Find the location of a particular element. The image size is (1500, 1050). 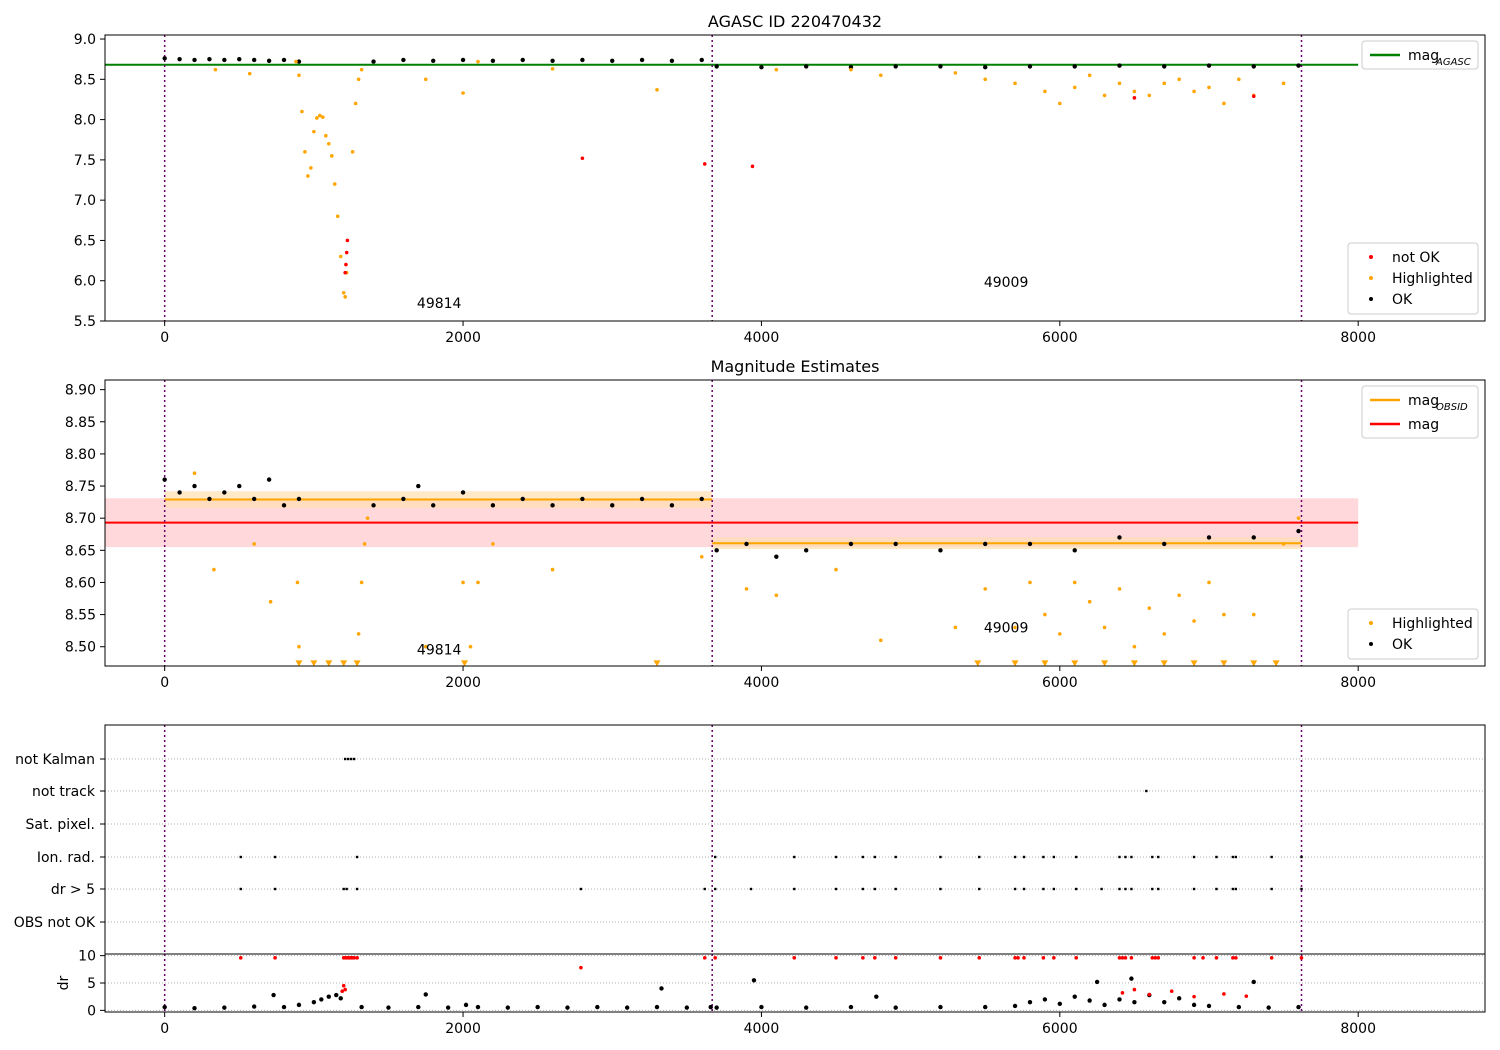

obsid-label: 49814 is located at coordinates (439, 304).